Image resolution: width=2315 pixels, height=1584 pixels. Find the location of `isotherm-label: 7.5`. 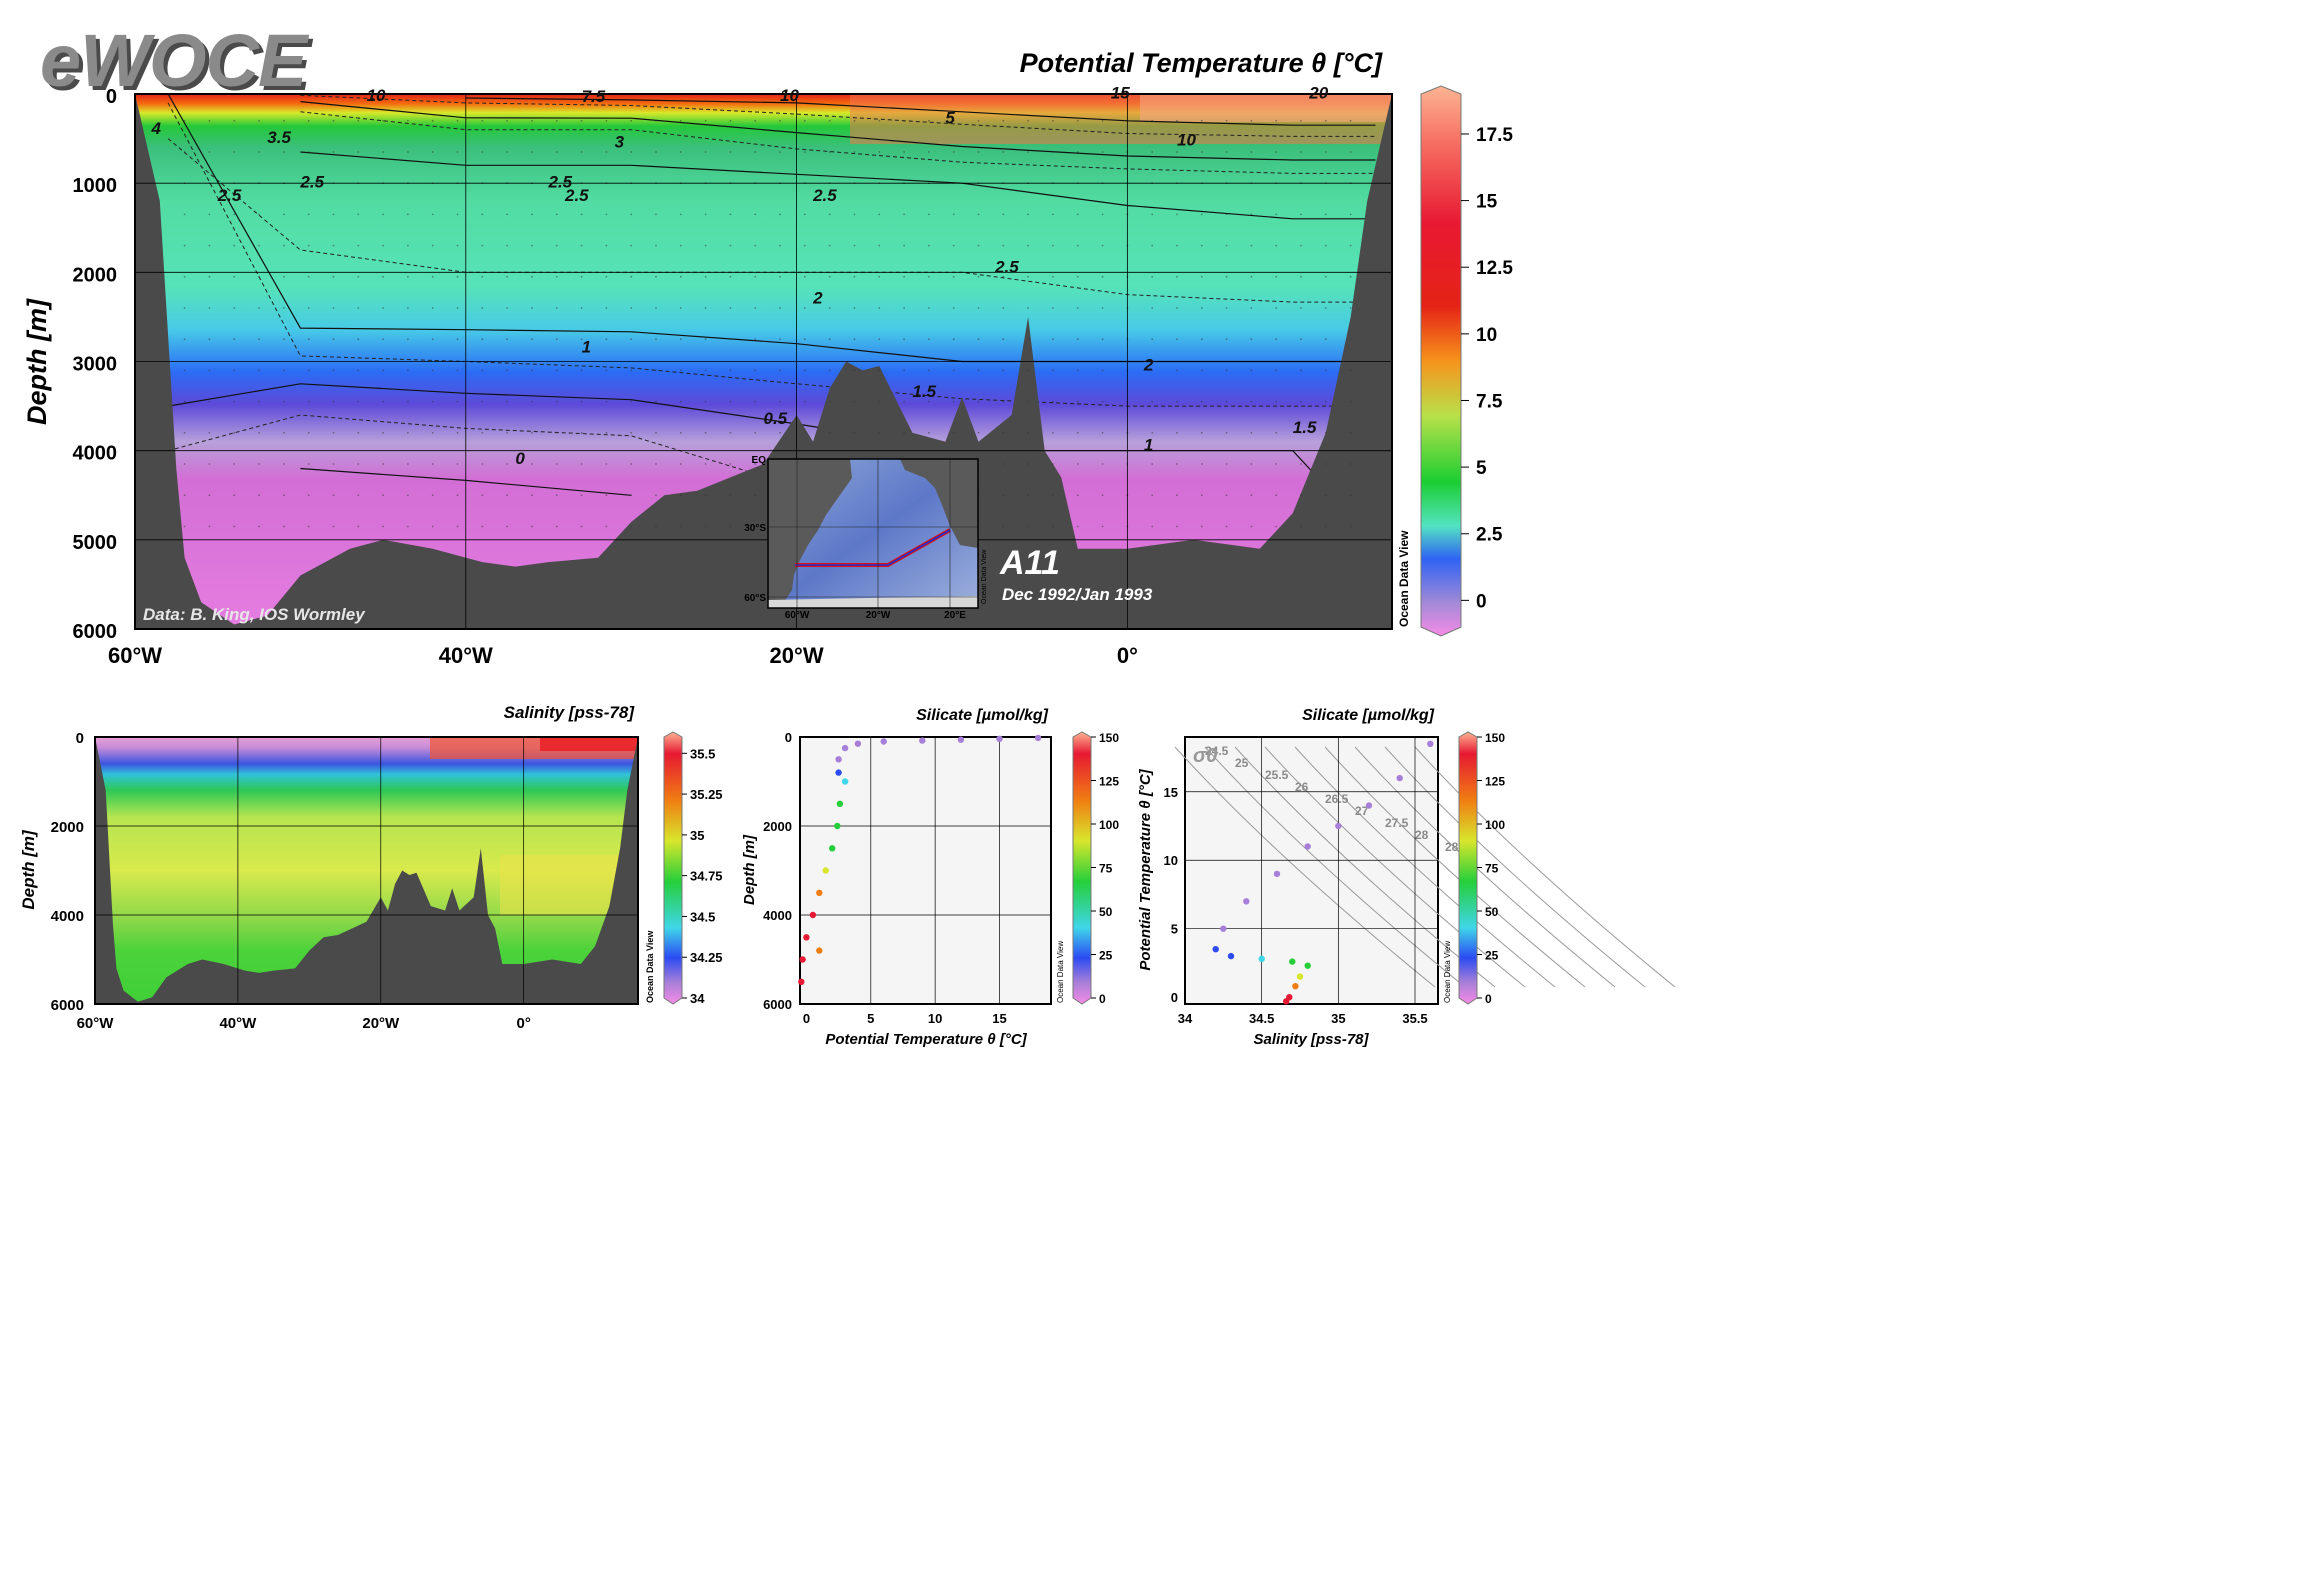

isotherm-label: 7.5 is located at coordinates (594, 96).